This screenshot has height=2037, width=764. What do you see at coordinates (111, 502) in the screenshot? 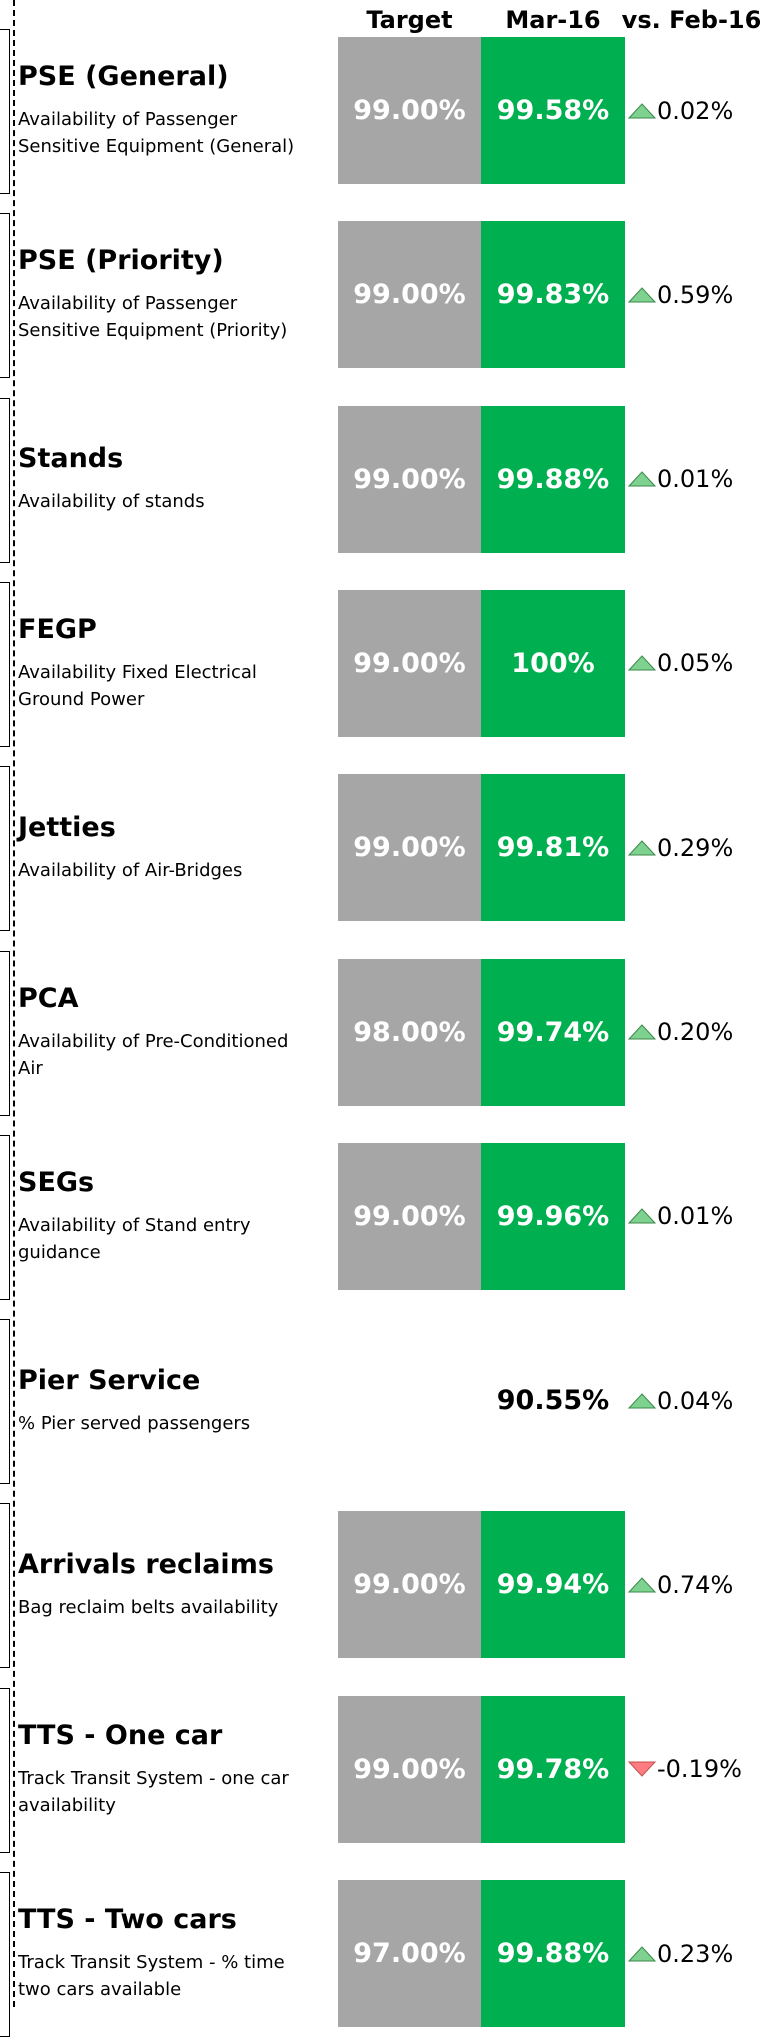
I see `row-description: Availability of stands` at bounding box center [111, 502].